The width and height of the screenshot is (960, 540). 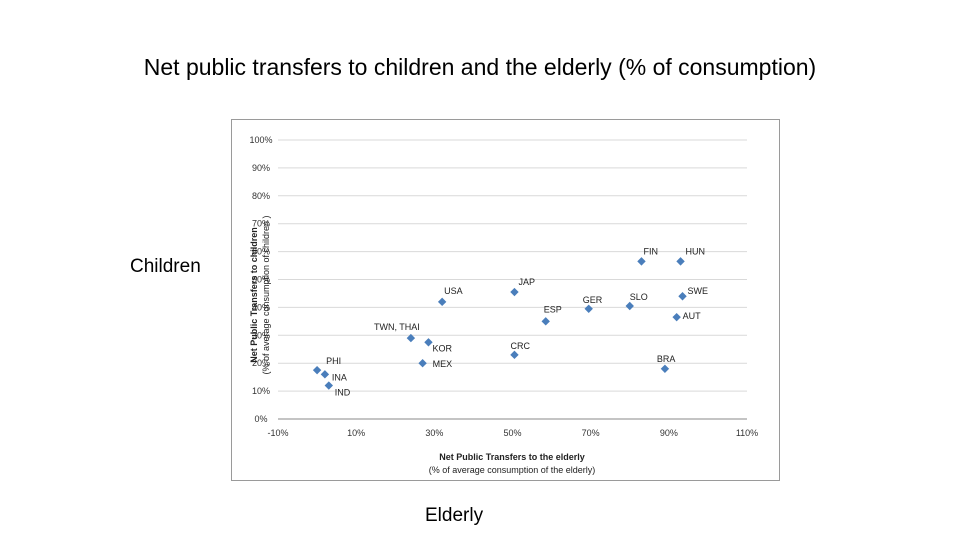 I want to click on y-tick-label: 30%, so click(x=261, y=335).